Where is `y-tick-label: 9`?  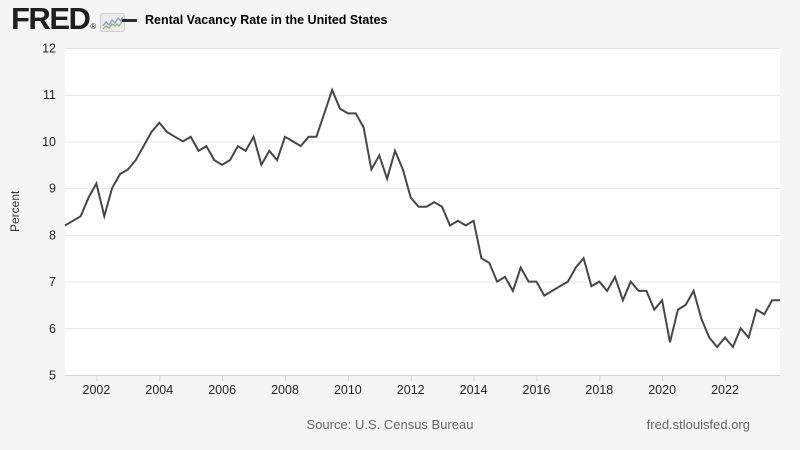
y-tick-label: 9 is located at coordinates (52, 189).